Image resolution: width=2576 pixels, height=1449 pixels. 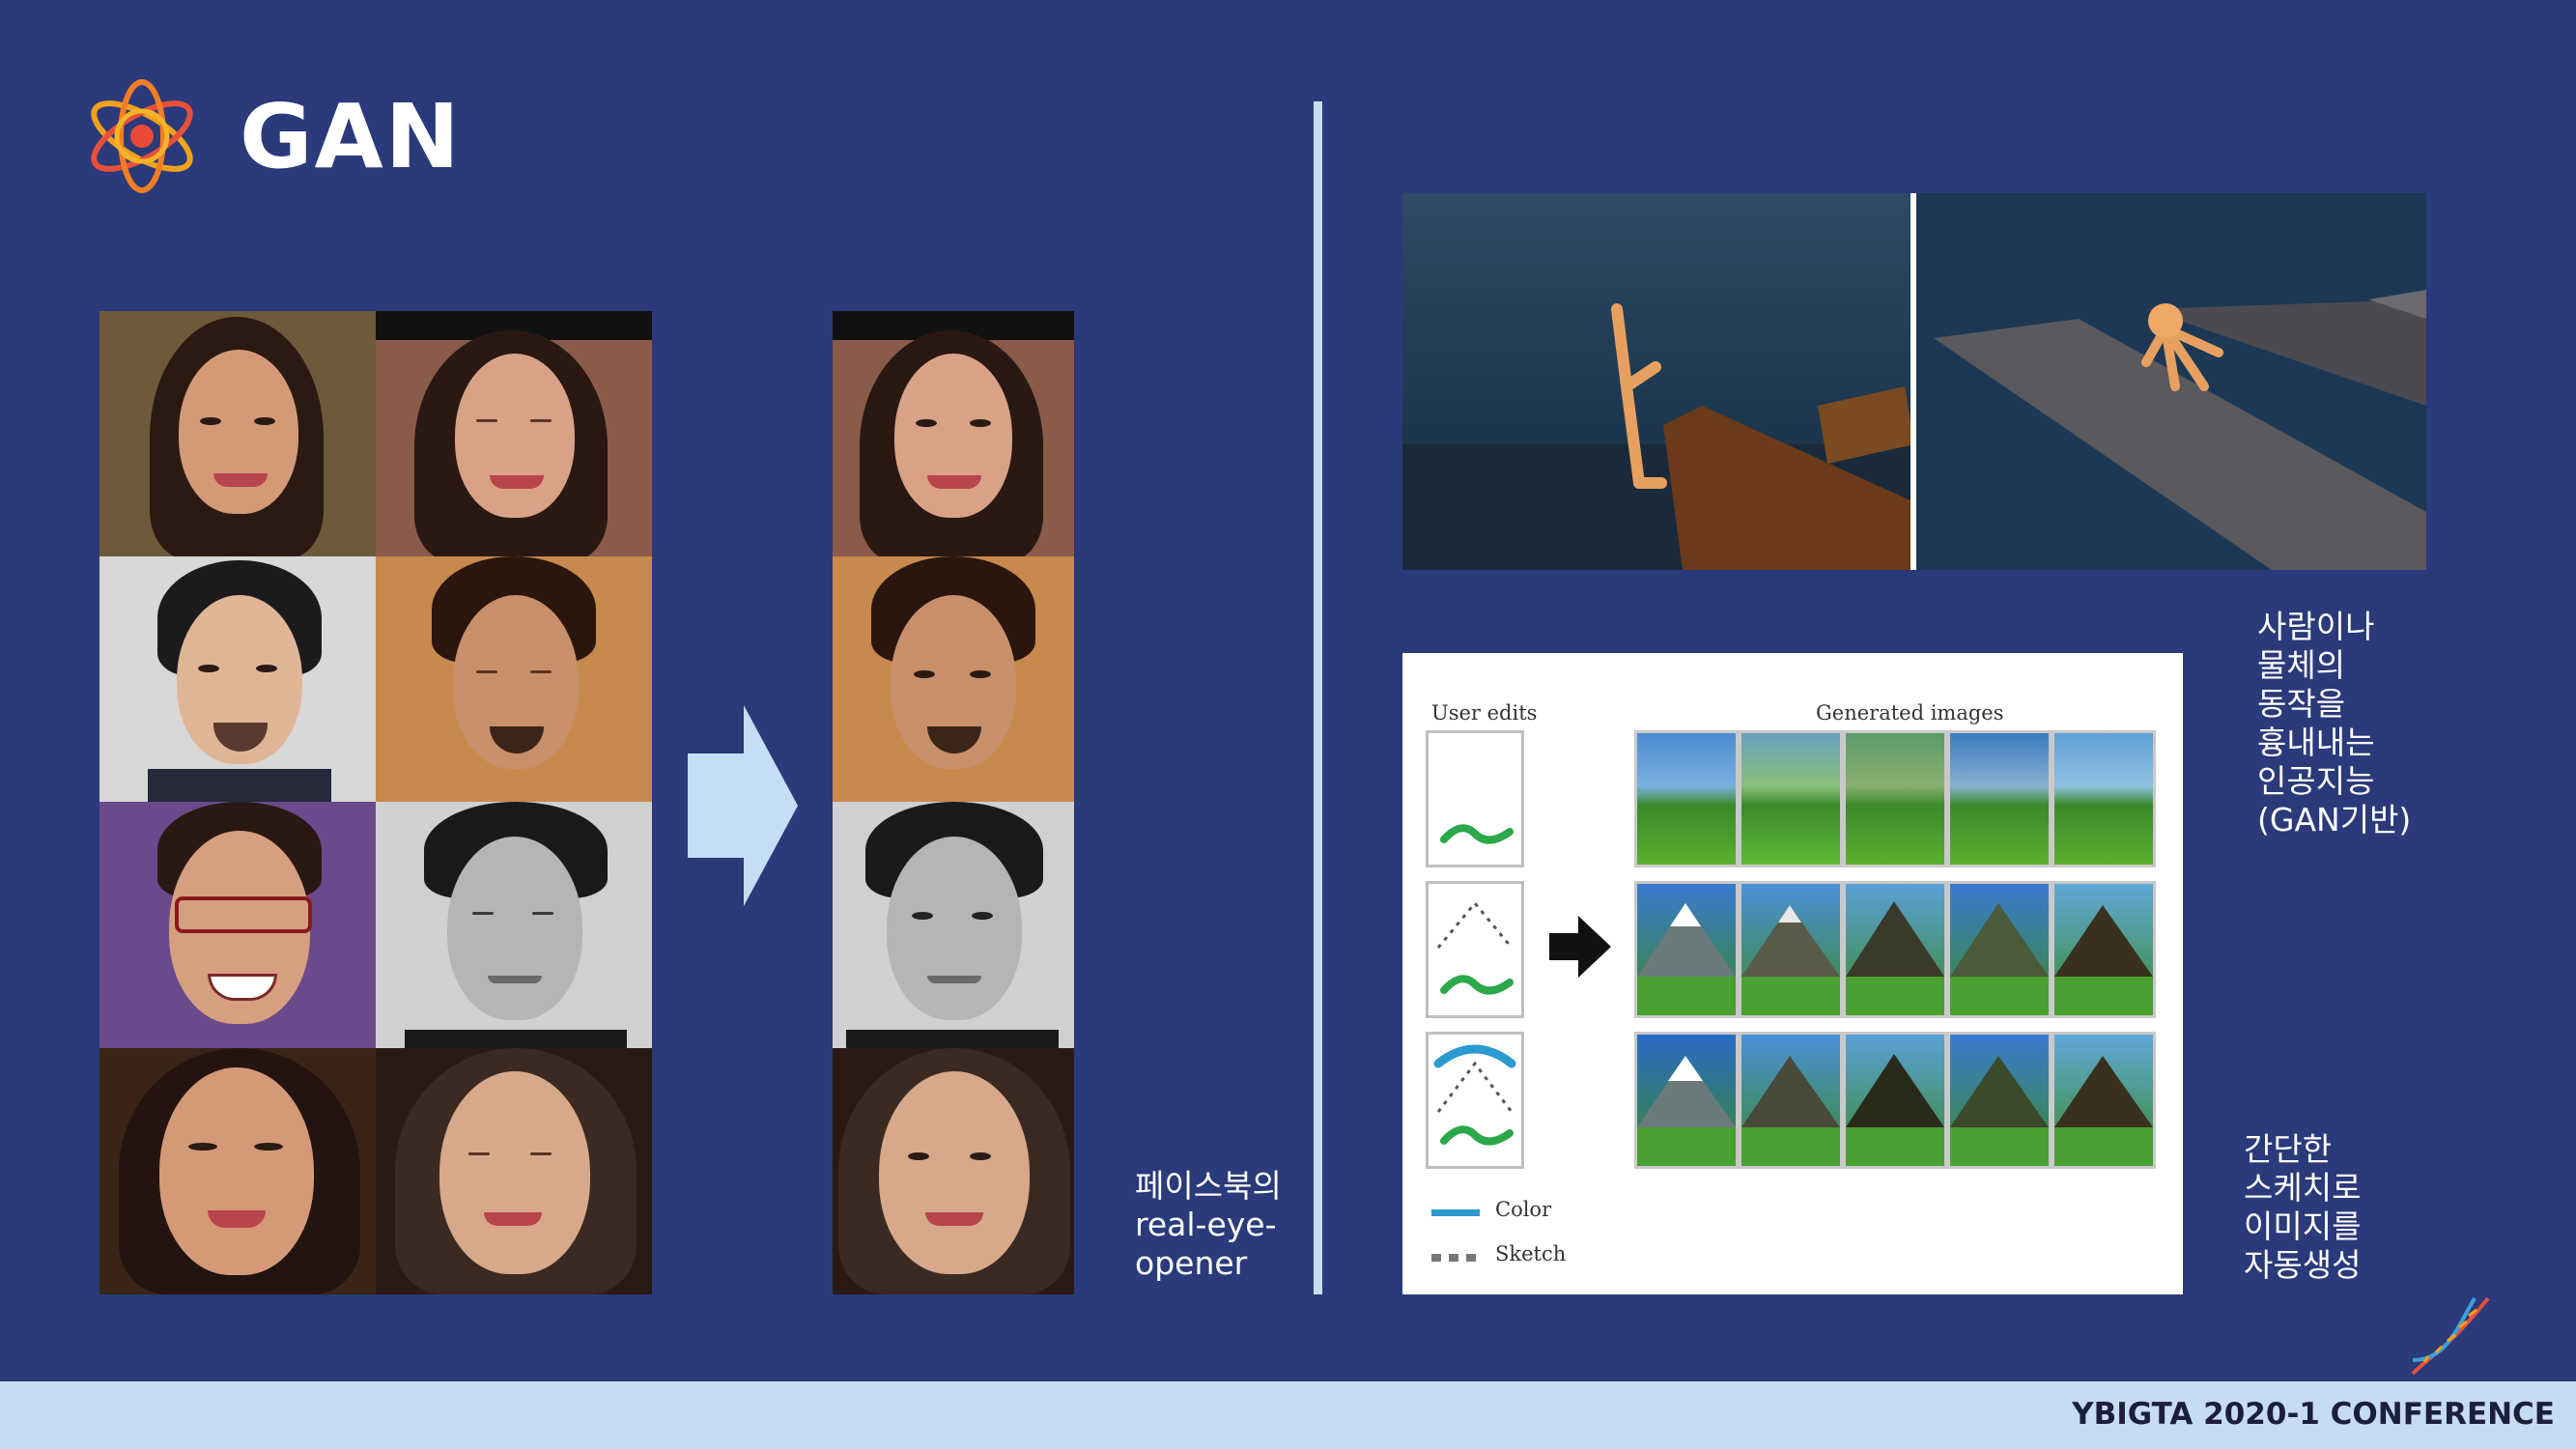 What do you see at coordinates (2313, 1414) in the screenshot?
I see `footer-label: YBIGTA 2020-1 CONFERENCE` at bounding box center [2313, 1414].